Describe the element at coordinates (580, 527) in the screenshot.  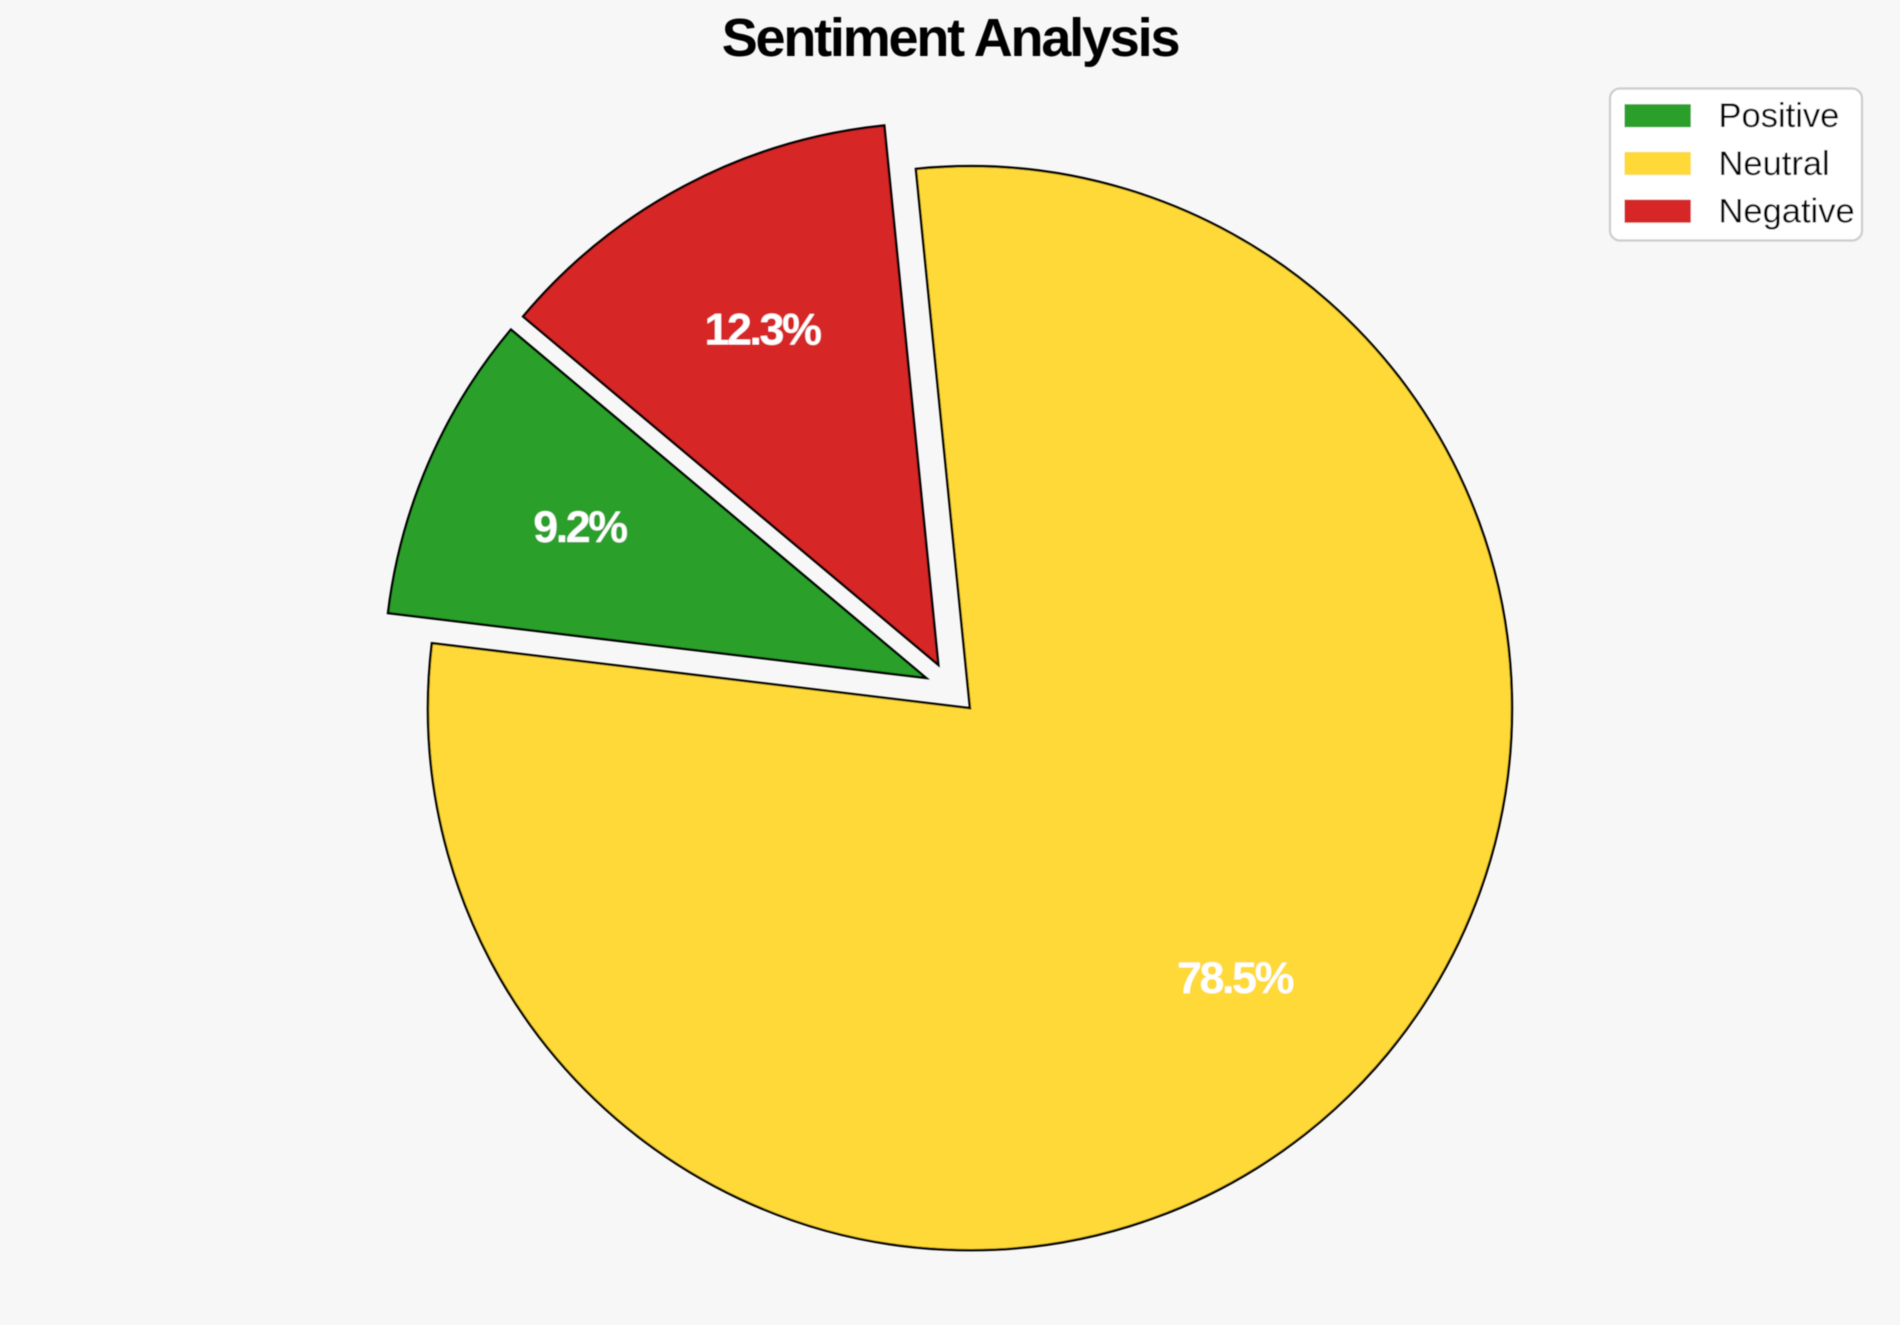
I see `svg-text: 9.2%` at that location.